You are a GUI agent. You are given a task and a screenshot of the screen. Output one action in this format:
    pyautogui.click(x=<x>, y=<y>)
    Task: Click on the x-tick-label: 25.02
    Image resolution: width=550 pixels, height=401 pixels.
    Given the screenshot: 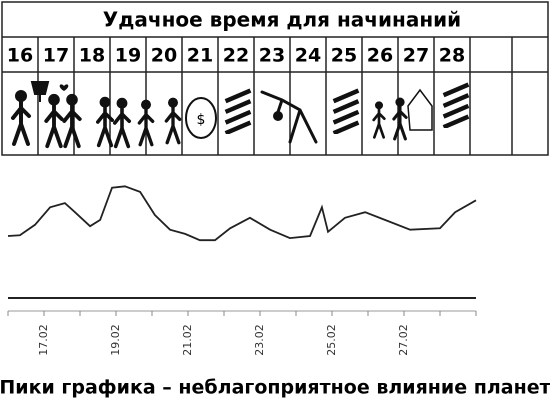 What is the action you would take?
    pyautogui.click(x=331, y=340)
    